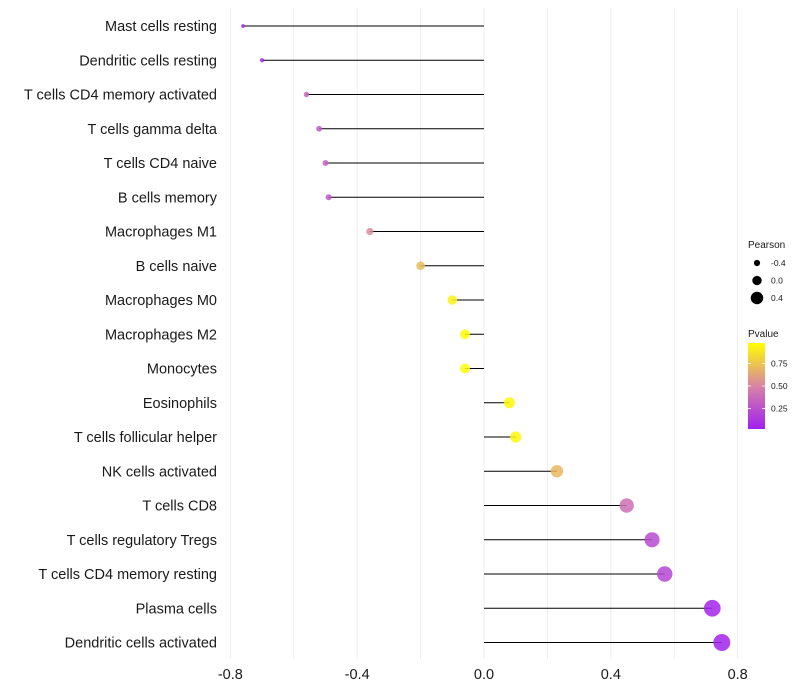  What do you see at coordinates (182, 370) in the screenshot?
I see `category-label: Monocytes` at bounding box center [182, 370].